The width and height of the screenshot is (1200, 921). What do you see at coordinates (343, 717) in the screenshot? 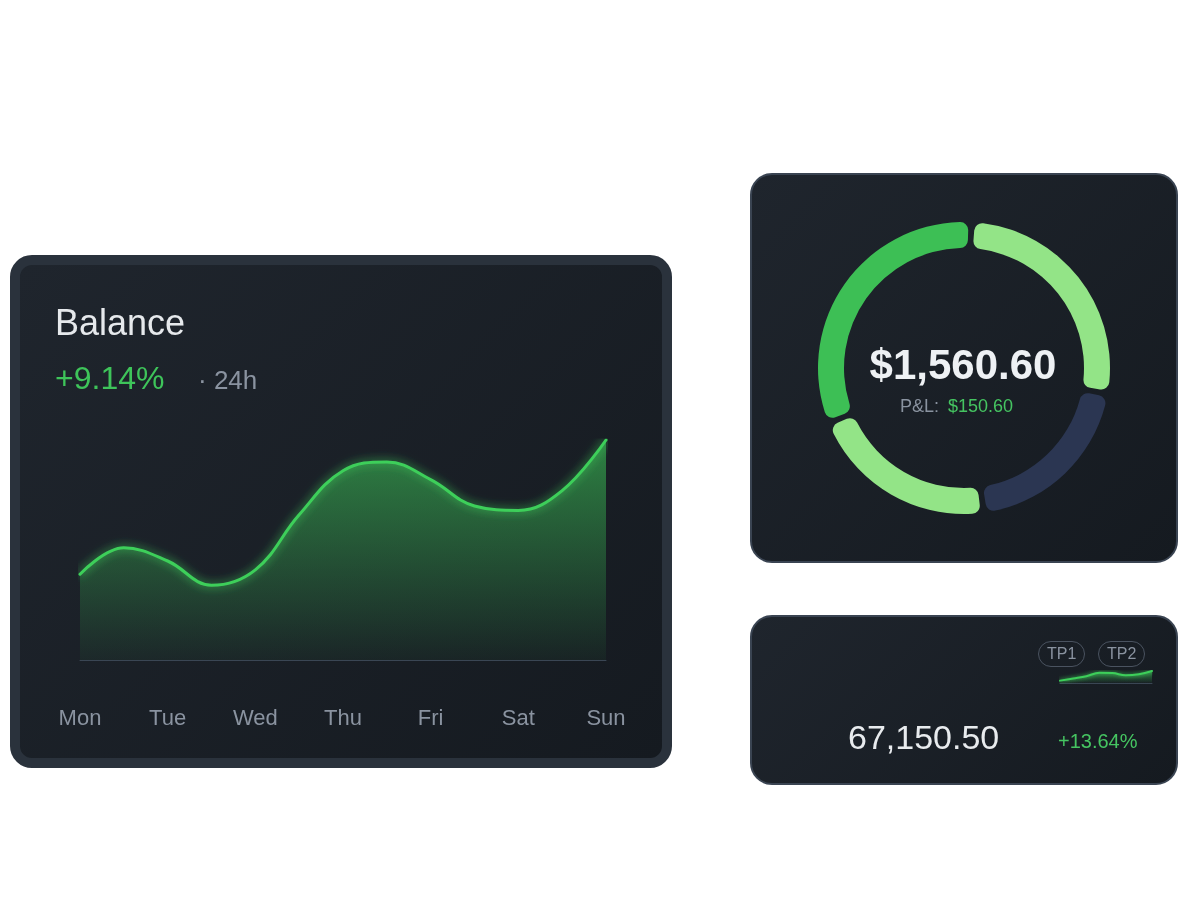
I see `x-tick-label: Thu` at bounding box center [343, 717].